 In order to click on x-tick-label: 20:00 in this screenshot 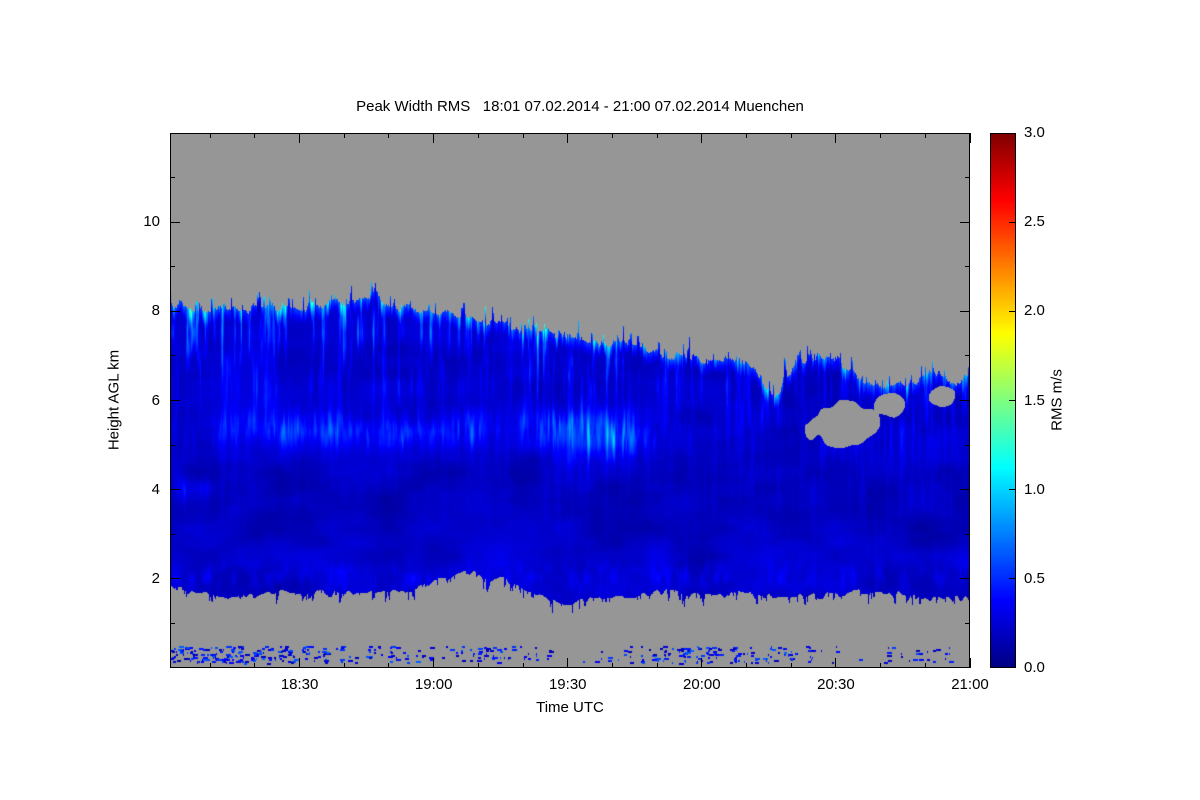, I will do `click(702, 684)`.